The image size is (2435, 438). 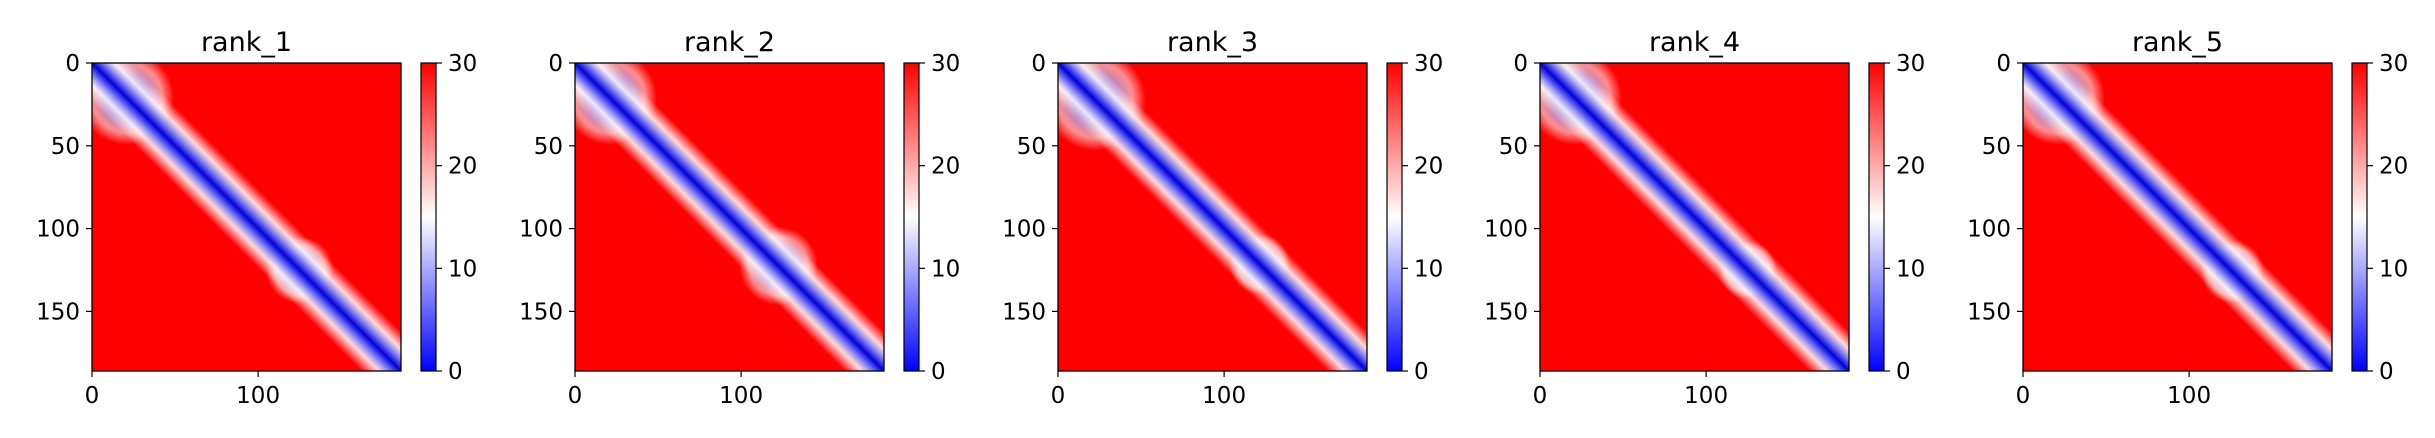 I want to click on chart-title: rank_4, so click(x=1694, y=42).